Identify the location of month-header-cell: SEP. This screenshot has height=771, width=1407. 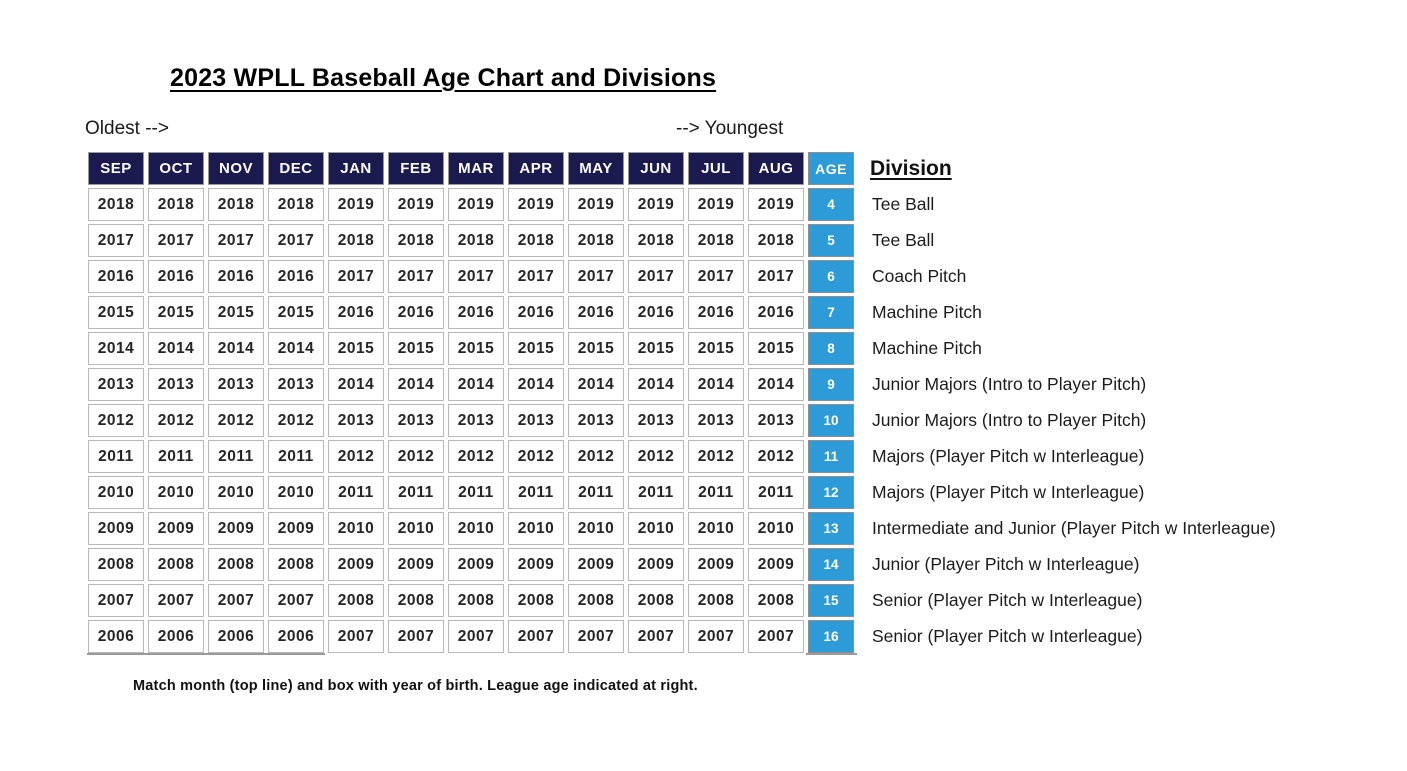
(116, 168).